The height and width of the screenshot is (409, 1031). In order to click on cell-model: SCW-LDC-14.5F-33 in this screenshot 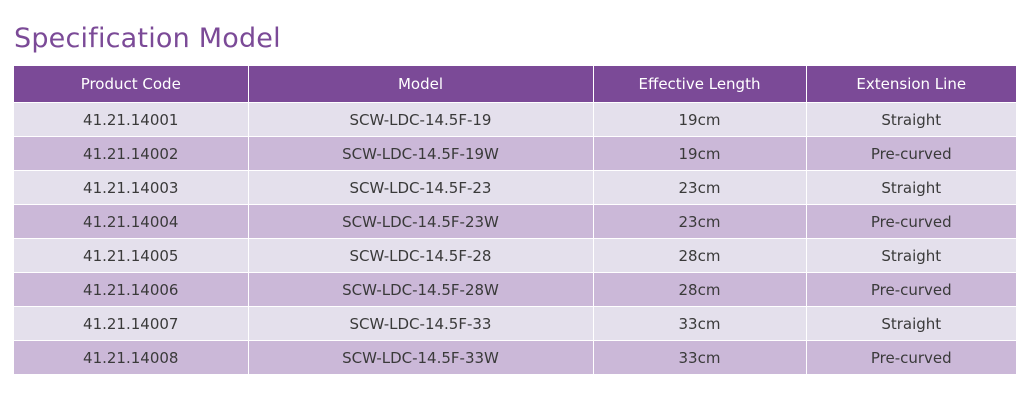, I will do `click(421, 323)`.